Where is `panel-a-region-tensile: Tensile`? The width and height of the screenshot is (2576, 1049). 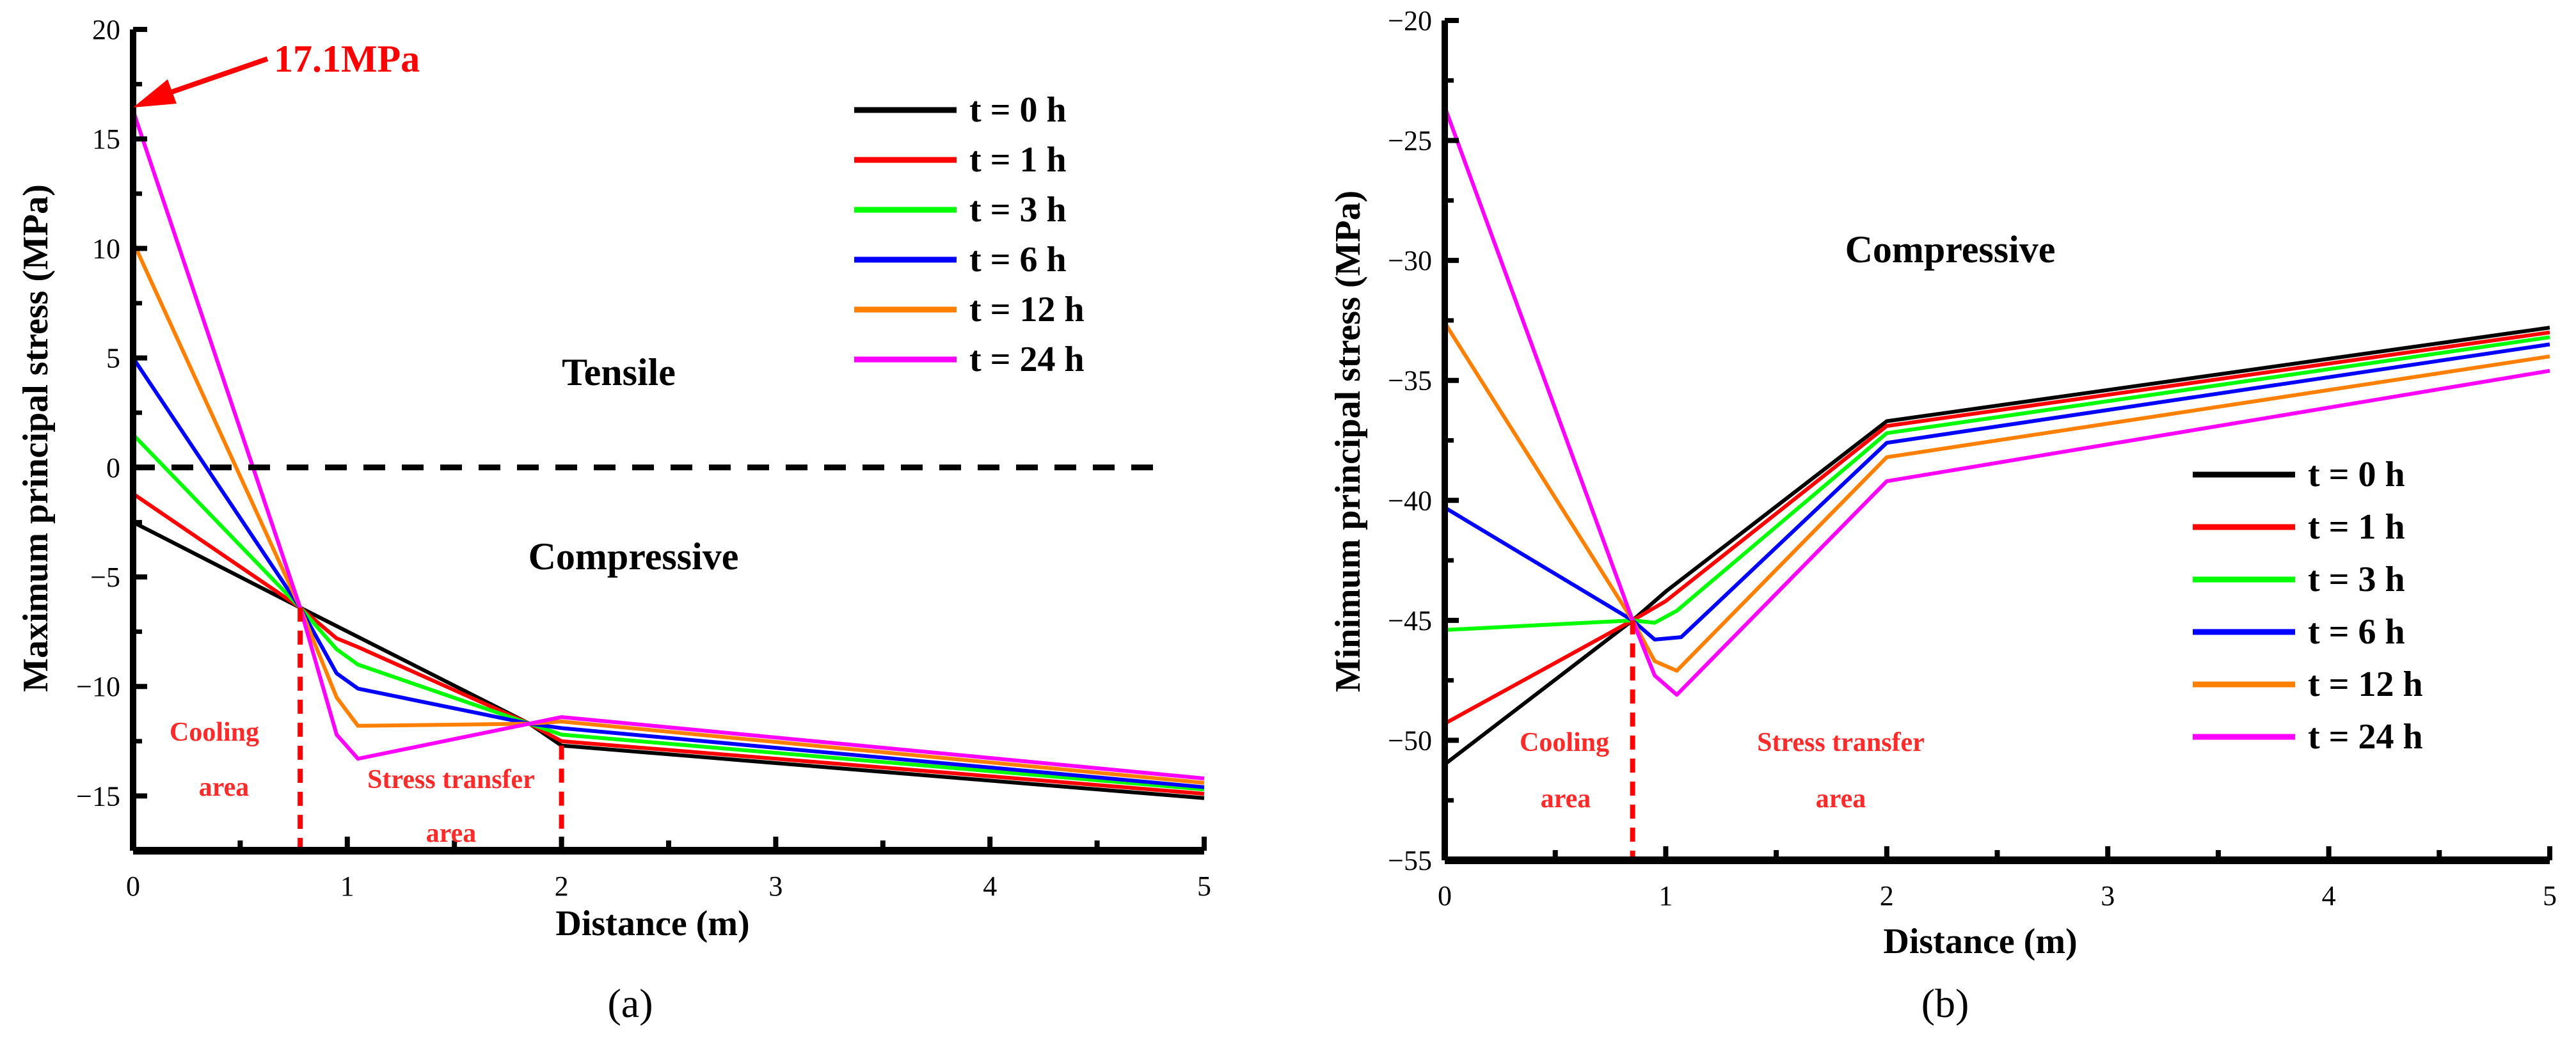 panel-a-region-tensile: Tensile is located at coordinates (619, 372).